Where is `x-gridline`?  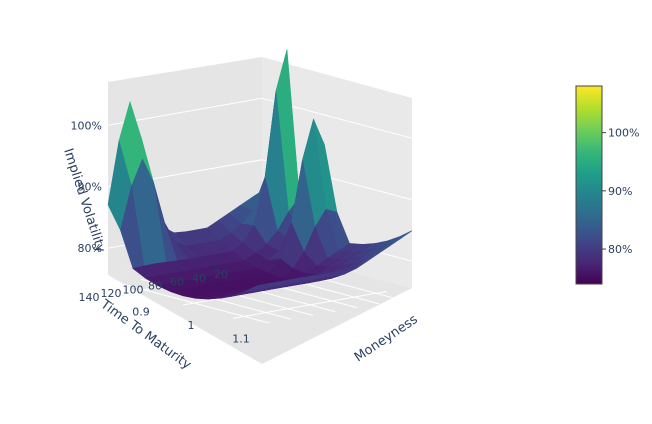 x-gridline is located at coordinates (310, 304).